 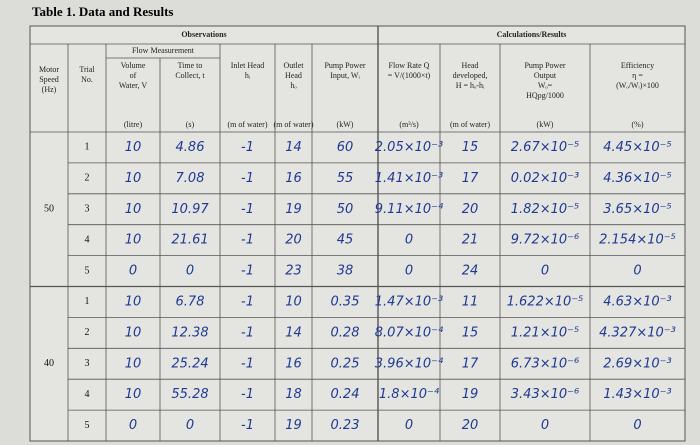 I want to click on cell-value: 2.69×10⁻³, so click(x=637, y=363).